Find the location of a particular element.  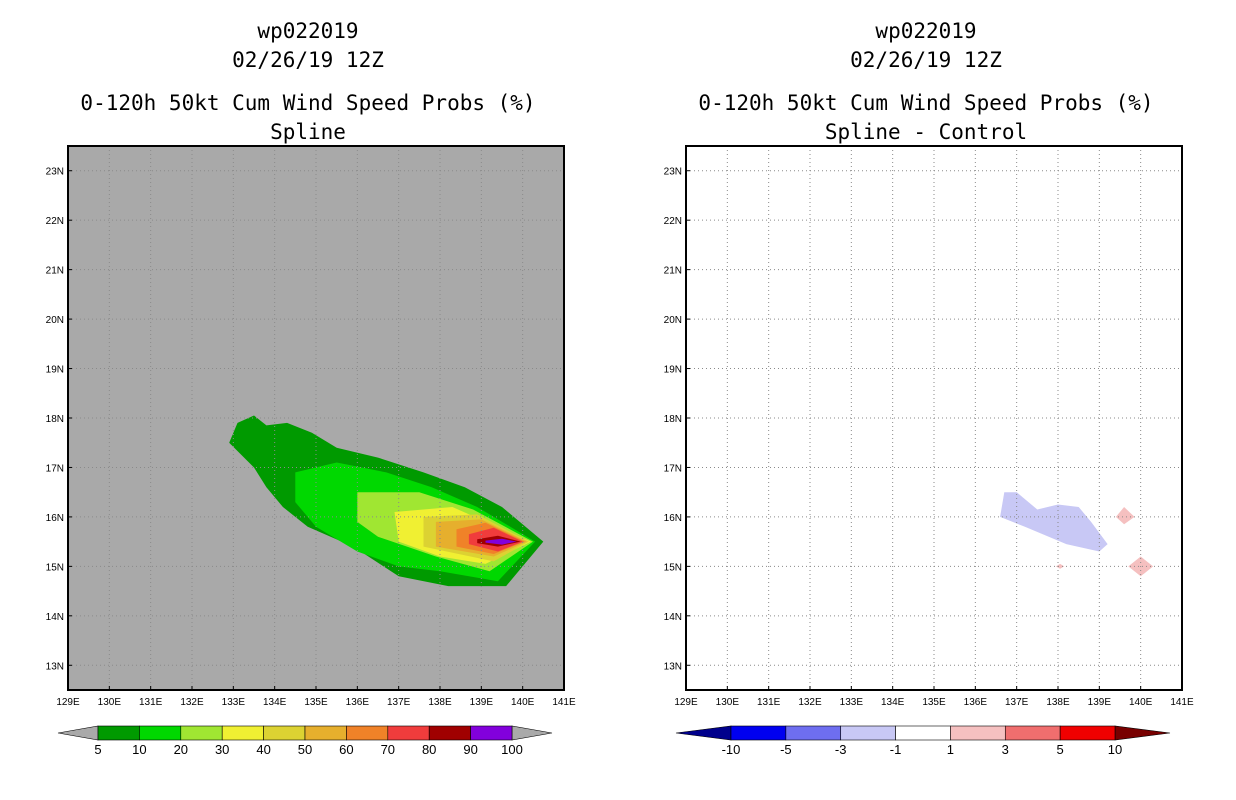

x-tick-label: 131E is located at coordinates (151, 702).